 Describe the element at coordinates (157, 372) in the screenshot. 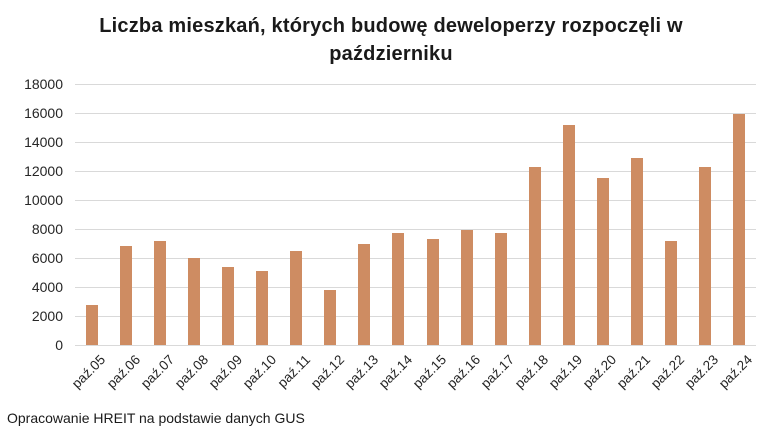

I see `x-tick-label-paź.07: paź.07` at that location.